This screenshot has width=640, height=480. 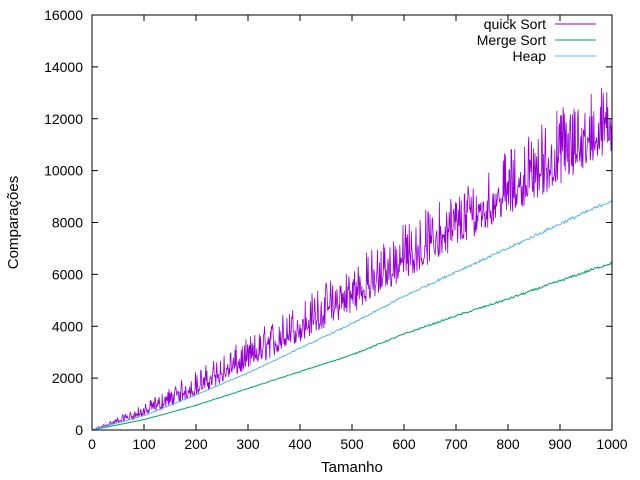 I want to click on x-tick-label: 100, so click(x=144, y=444).